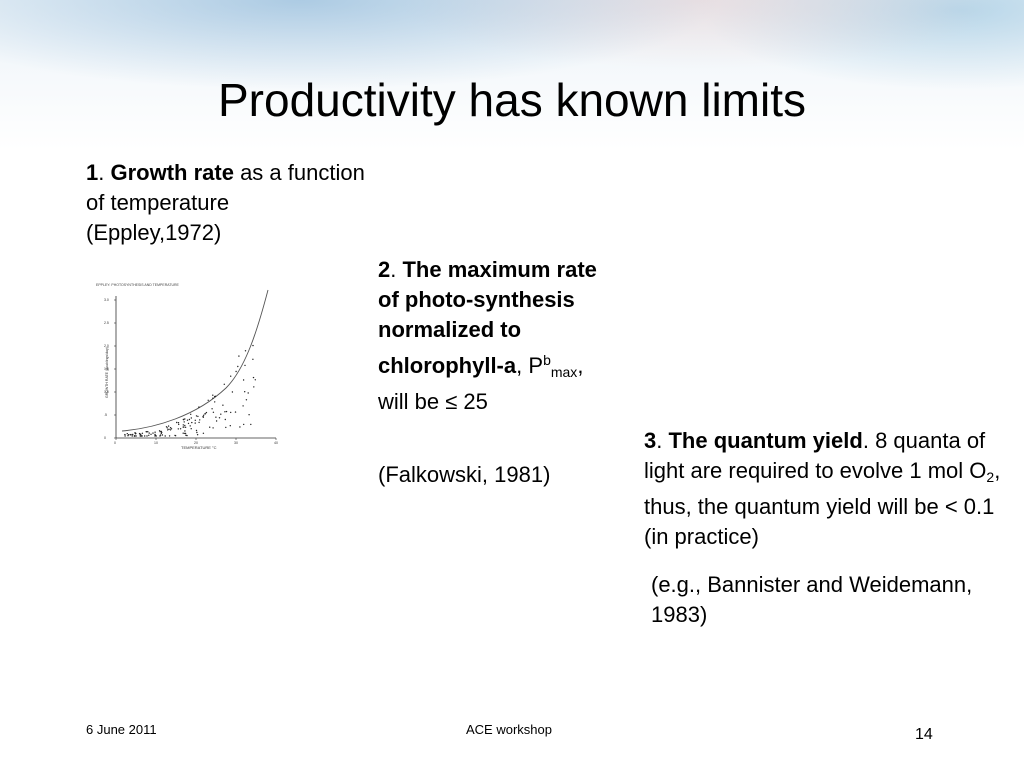  Describe the element at coordinates (199, 447) in the screenshot. I see `figure-x-label: TEMPERATURE °C` at that location.